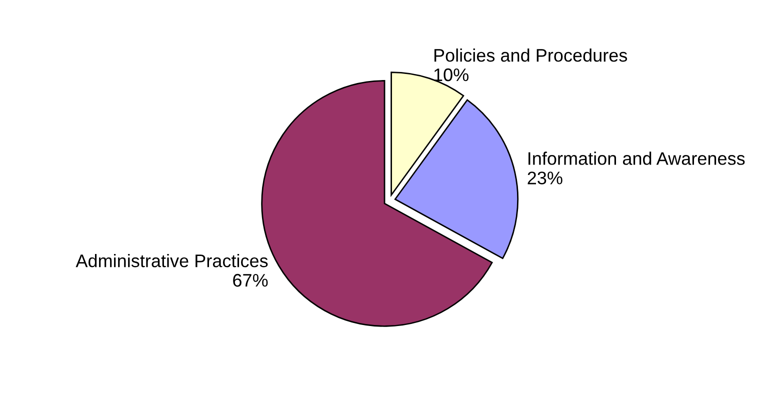  What do you see at coordinates (636, 158) in the screenshot?
I see `slice-label: Information and Awareness` at bounding box center [636, 158].